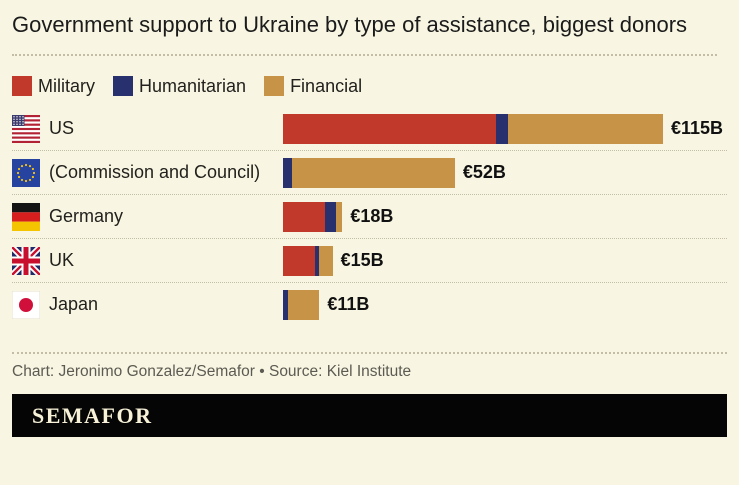  I want to click on legend-label: Humanitarian, so click(193, 85).